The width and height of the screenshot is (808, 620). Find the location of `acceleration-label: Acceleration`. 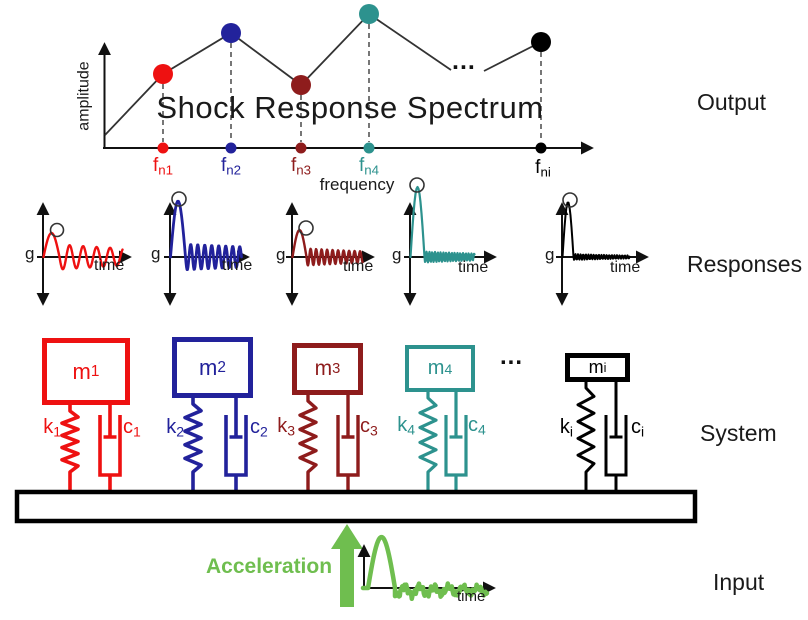

acceleration-label: Acceleration is located at coordinates (269, 566).